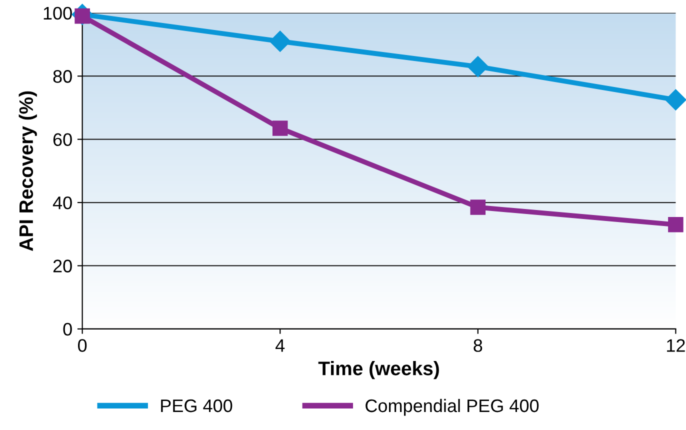  I want to click on y-tick-label: 80, so click(62, 76).